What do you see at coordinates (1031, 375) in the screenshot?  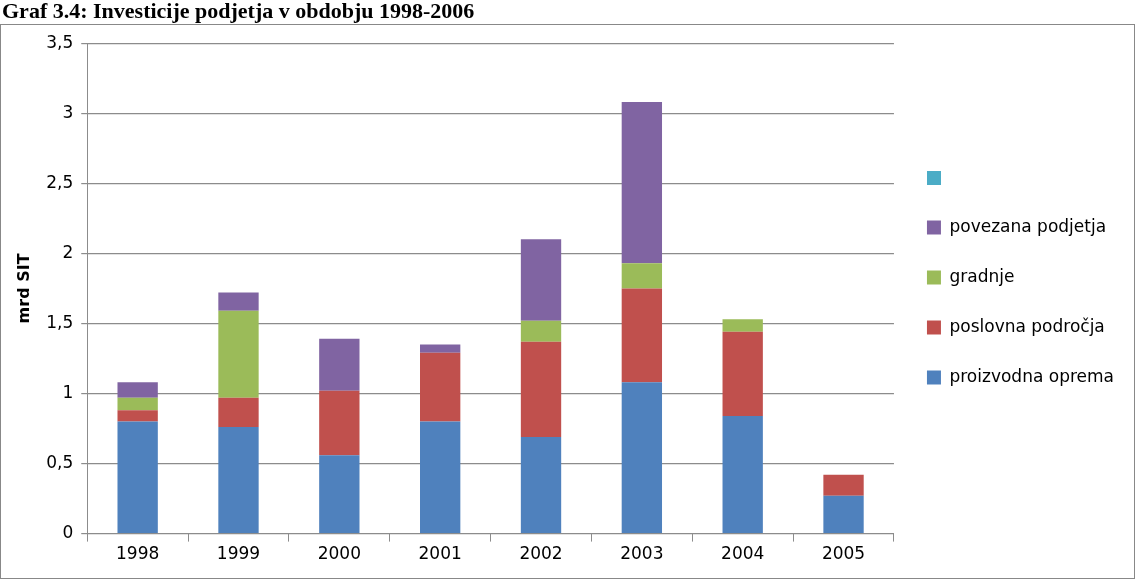 I see `legend-label: proizvodna oprema` at bounding box center [1031, 375].